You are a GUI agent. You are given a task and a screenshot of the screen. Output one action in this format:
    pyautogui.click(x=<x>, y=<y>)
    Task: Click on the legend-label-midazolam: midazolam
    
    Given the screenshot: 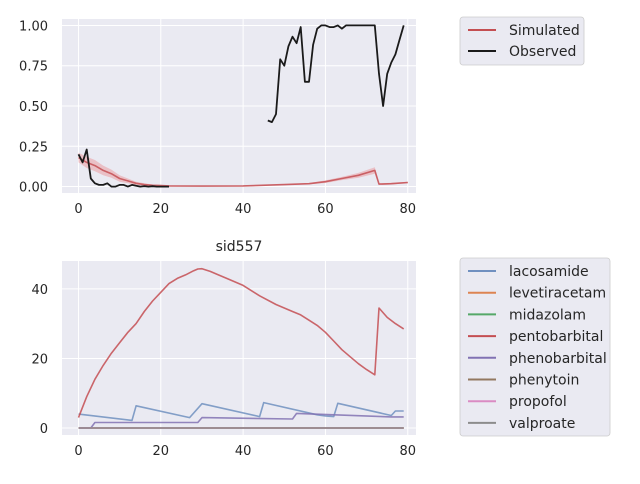 What is the action you would take?
    pyautogui.click(x=547, y=315)
    